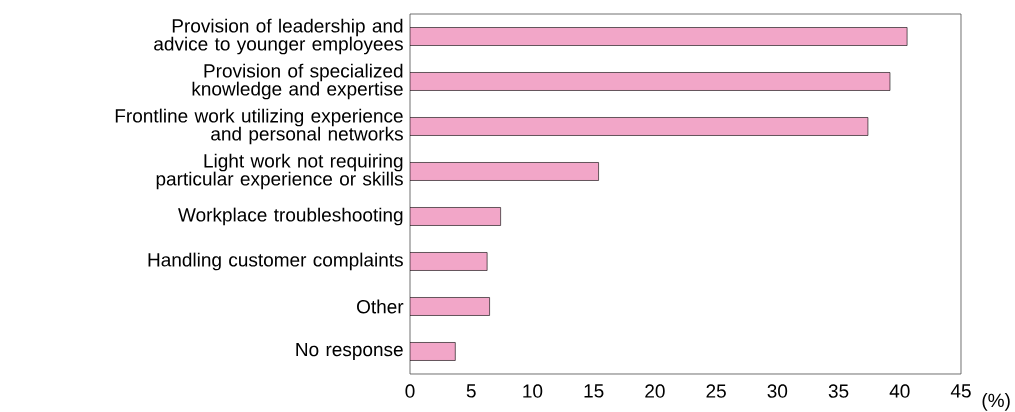 The image size is (1015, 412). Describe the element at coordinates (655, 391) in the screenshot. I see `x-tick-label: 20` at that location.